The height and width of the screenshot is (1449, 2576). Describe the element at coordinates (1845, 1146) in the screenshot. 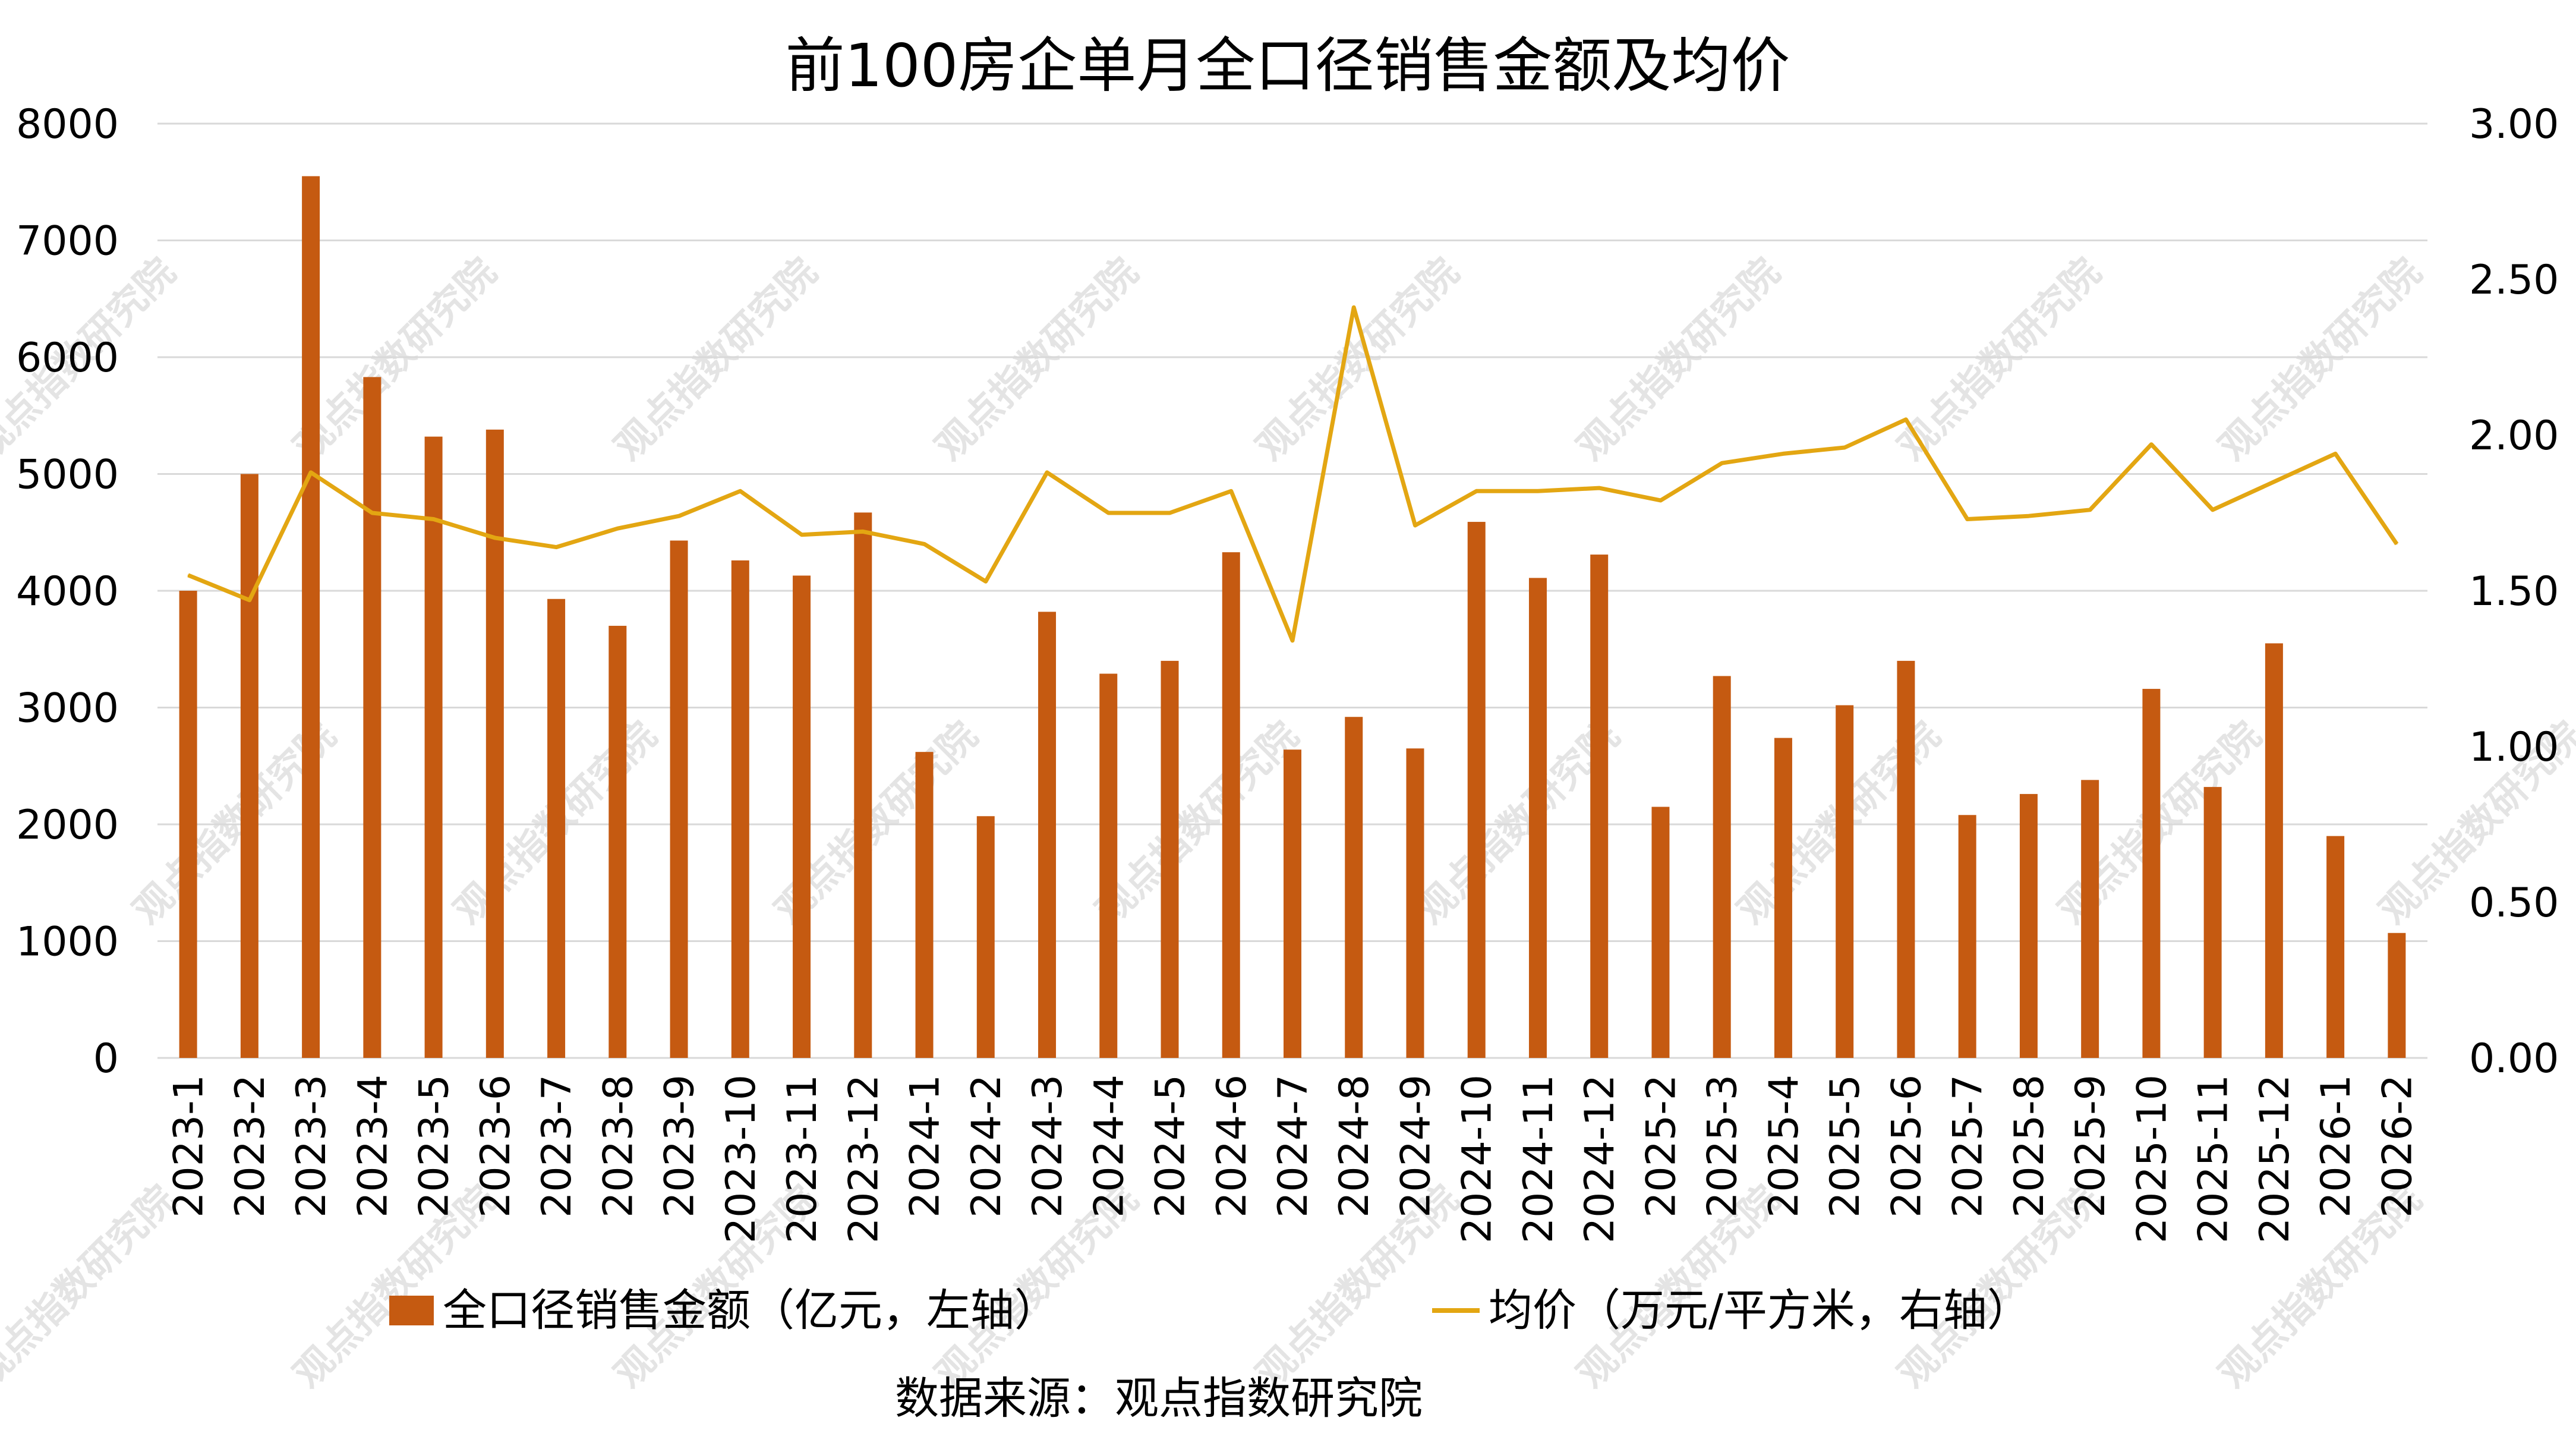

I see `x-tick-label: 2025-5` at that location.